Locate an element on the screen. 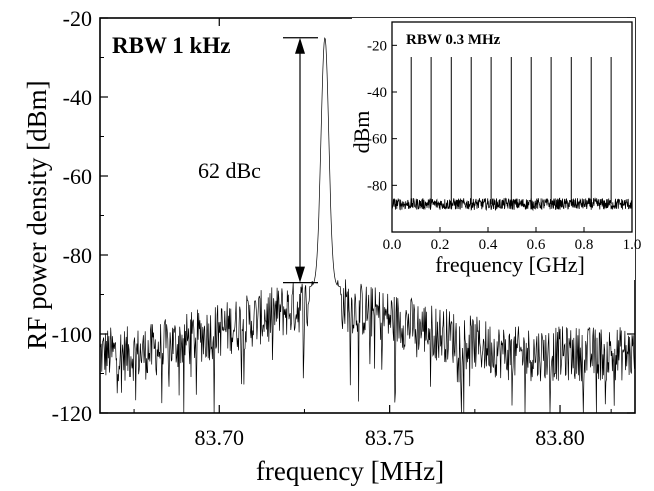  dbc-arrow is located at coordinates (300, 160).